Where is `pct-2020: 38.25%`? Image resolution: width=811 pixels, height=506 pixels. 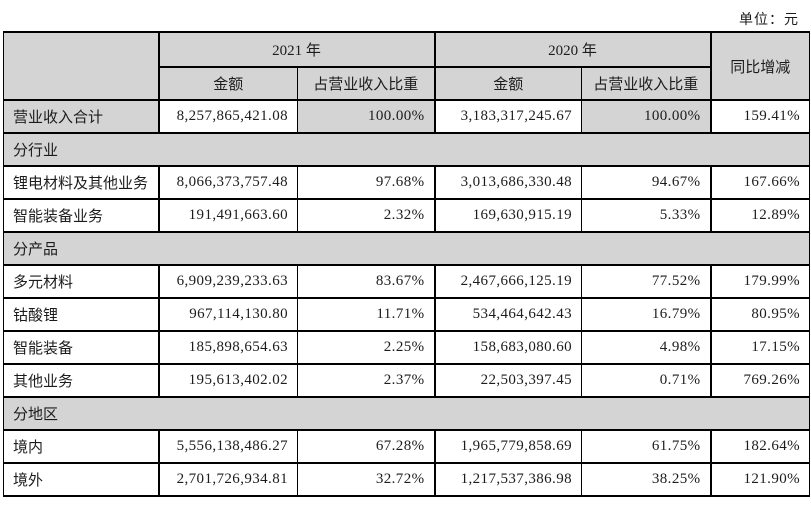 pct-2020: 38.25% is located at coordinates (646, 479).